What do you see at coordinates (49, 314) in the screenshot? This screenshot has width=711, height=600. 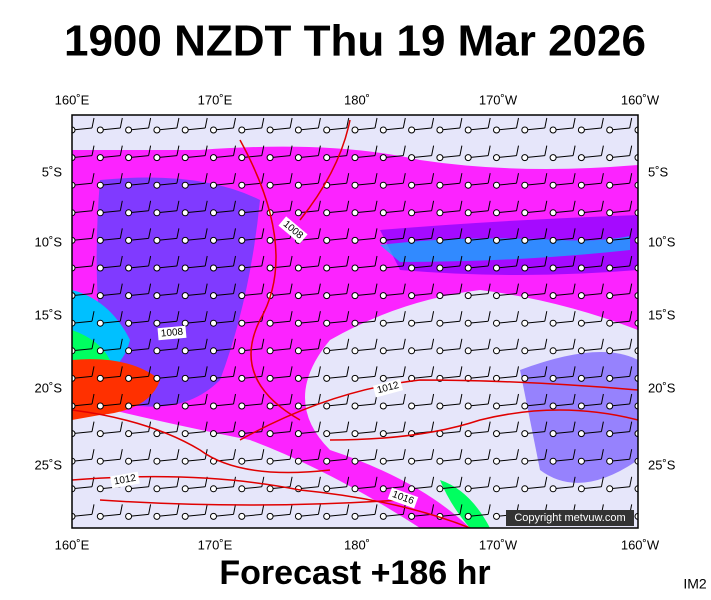 I see `left-lat-label: 15˚S` at bounding box center [49, 314].